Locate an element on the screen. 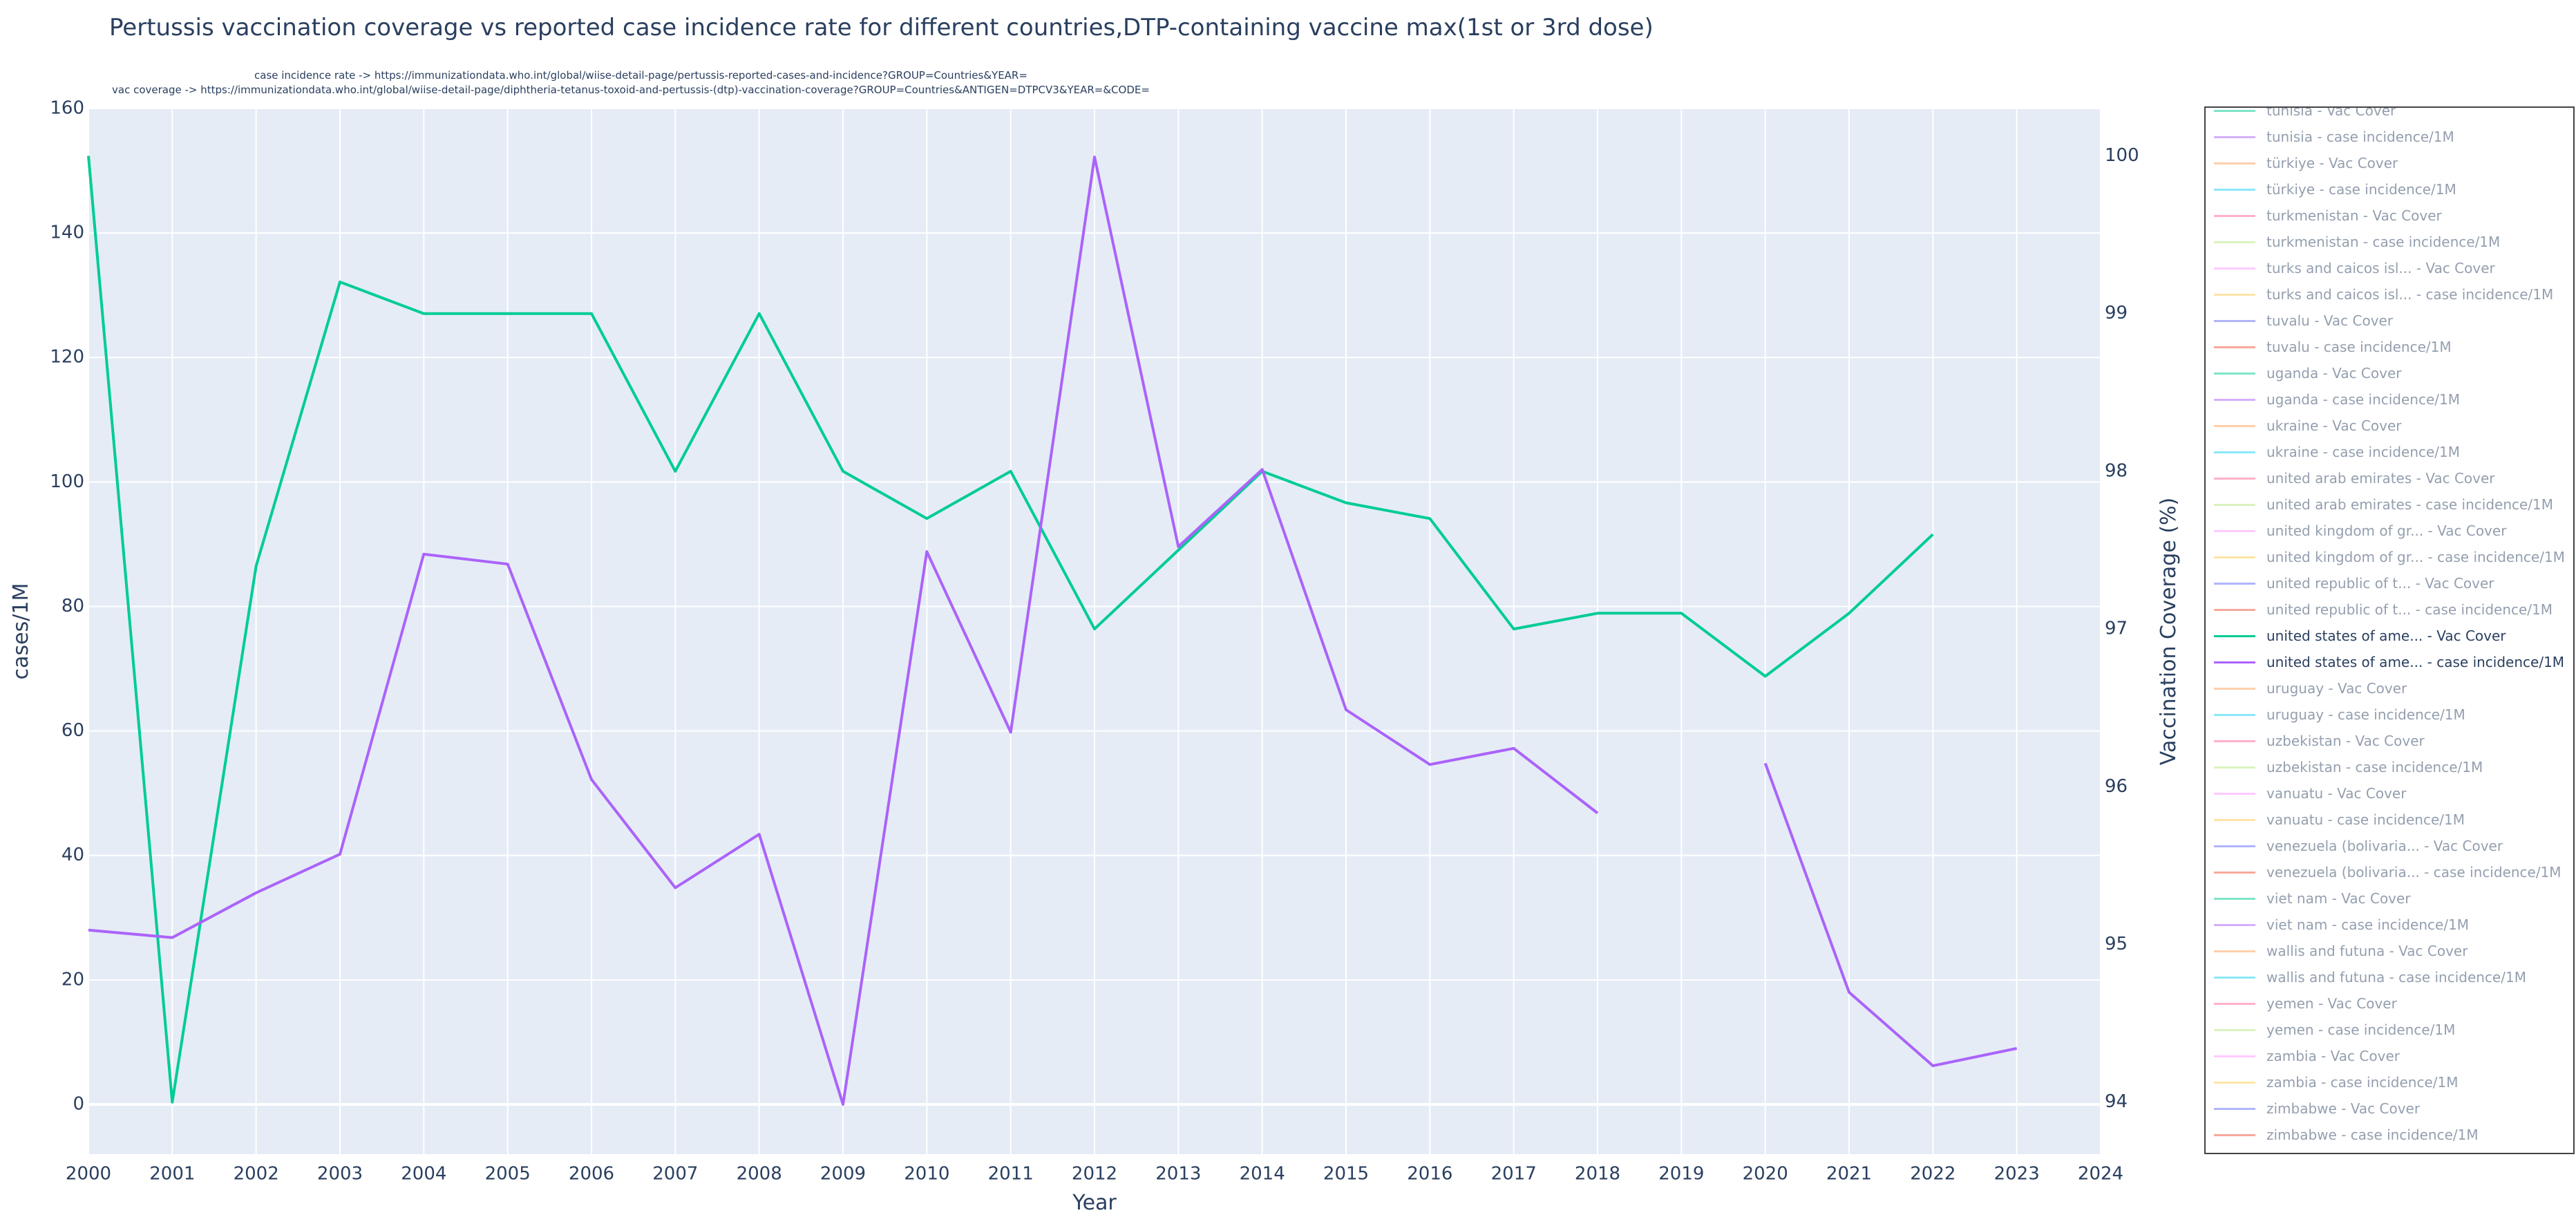  x-tick-label: 2009 is located at coordinates (843, 1174).